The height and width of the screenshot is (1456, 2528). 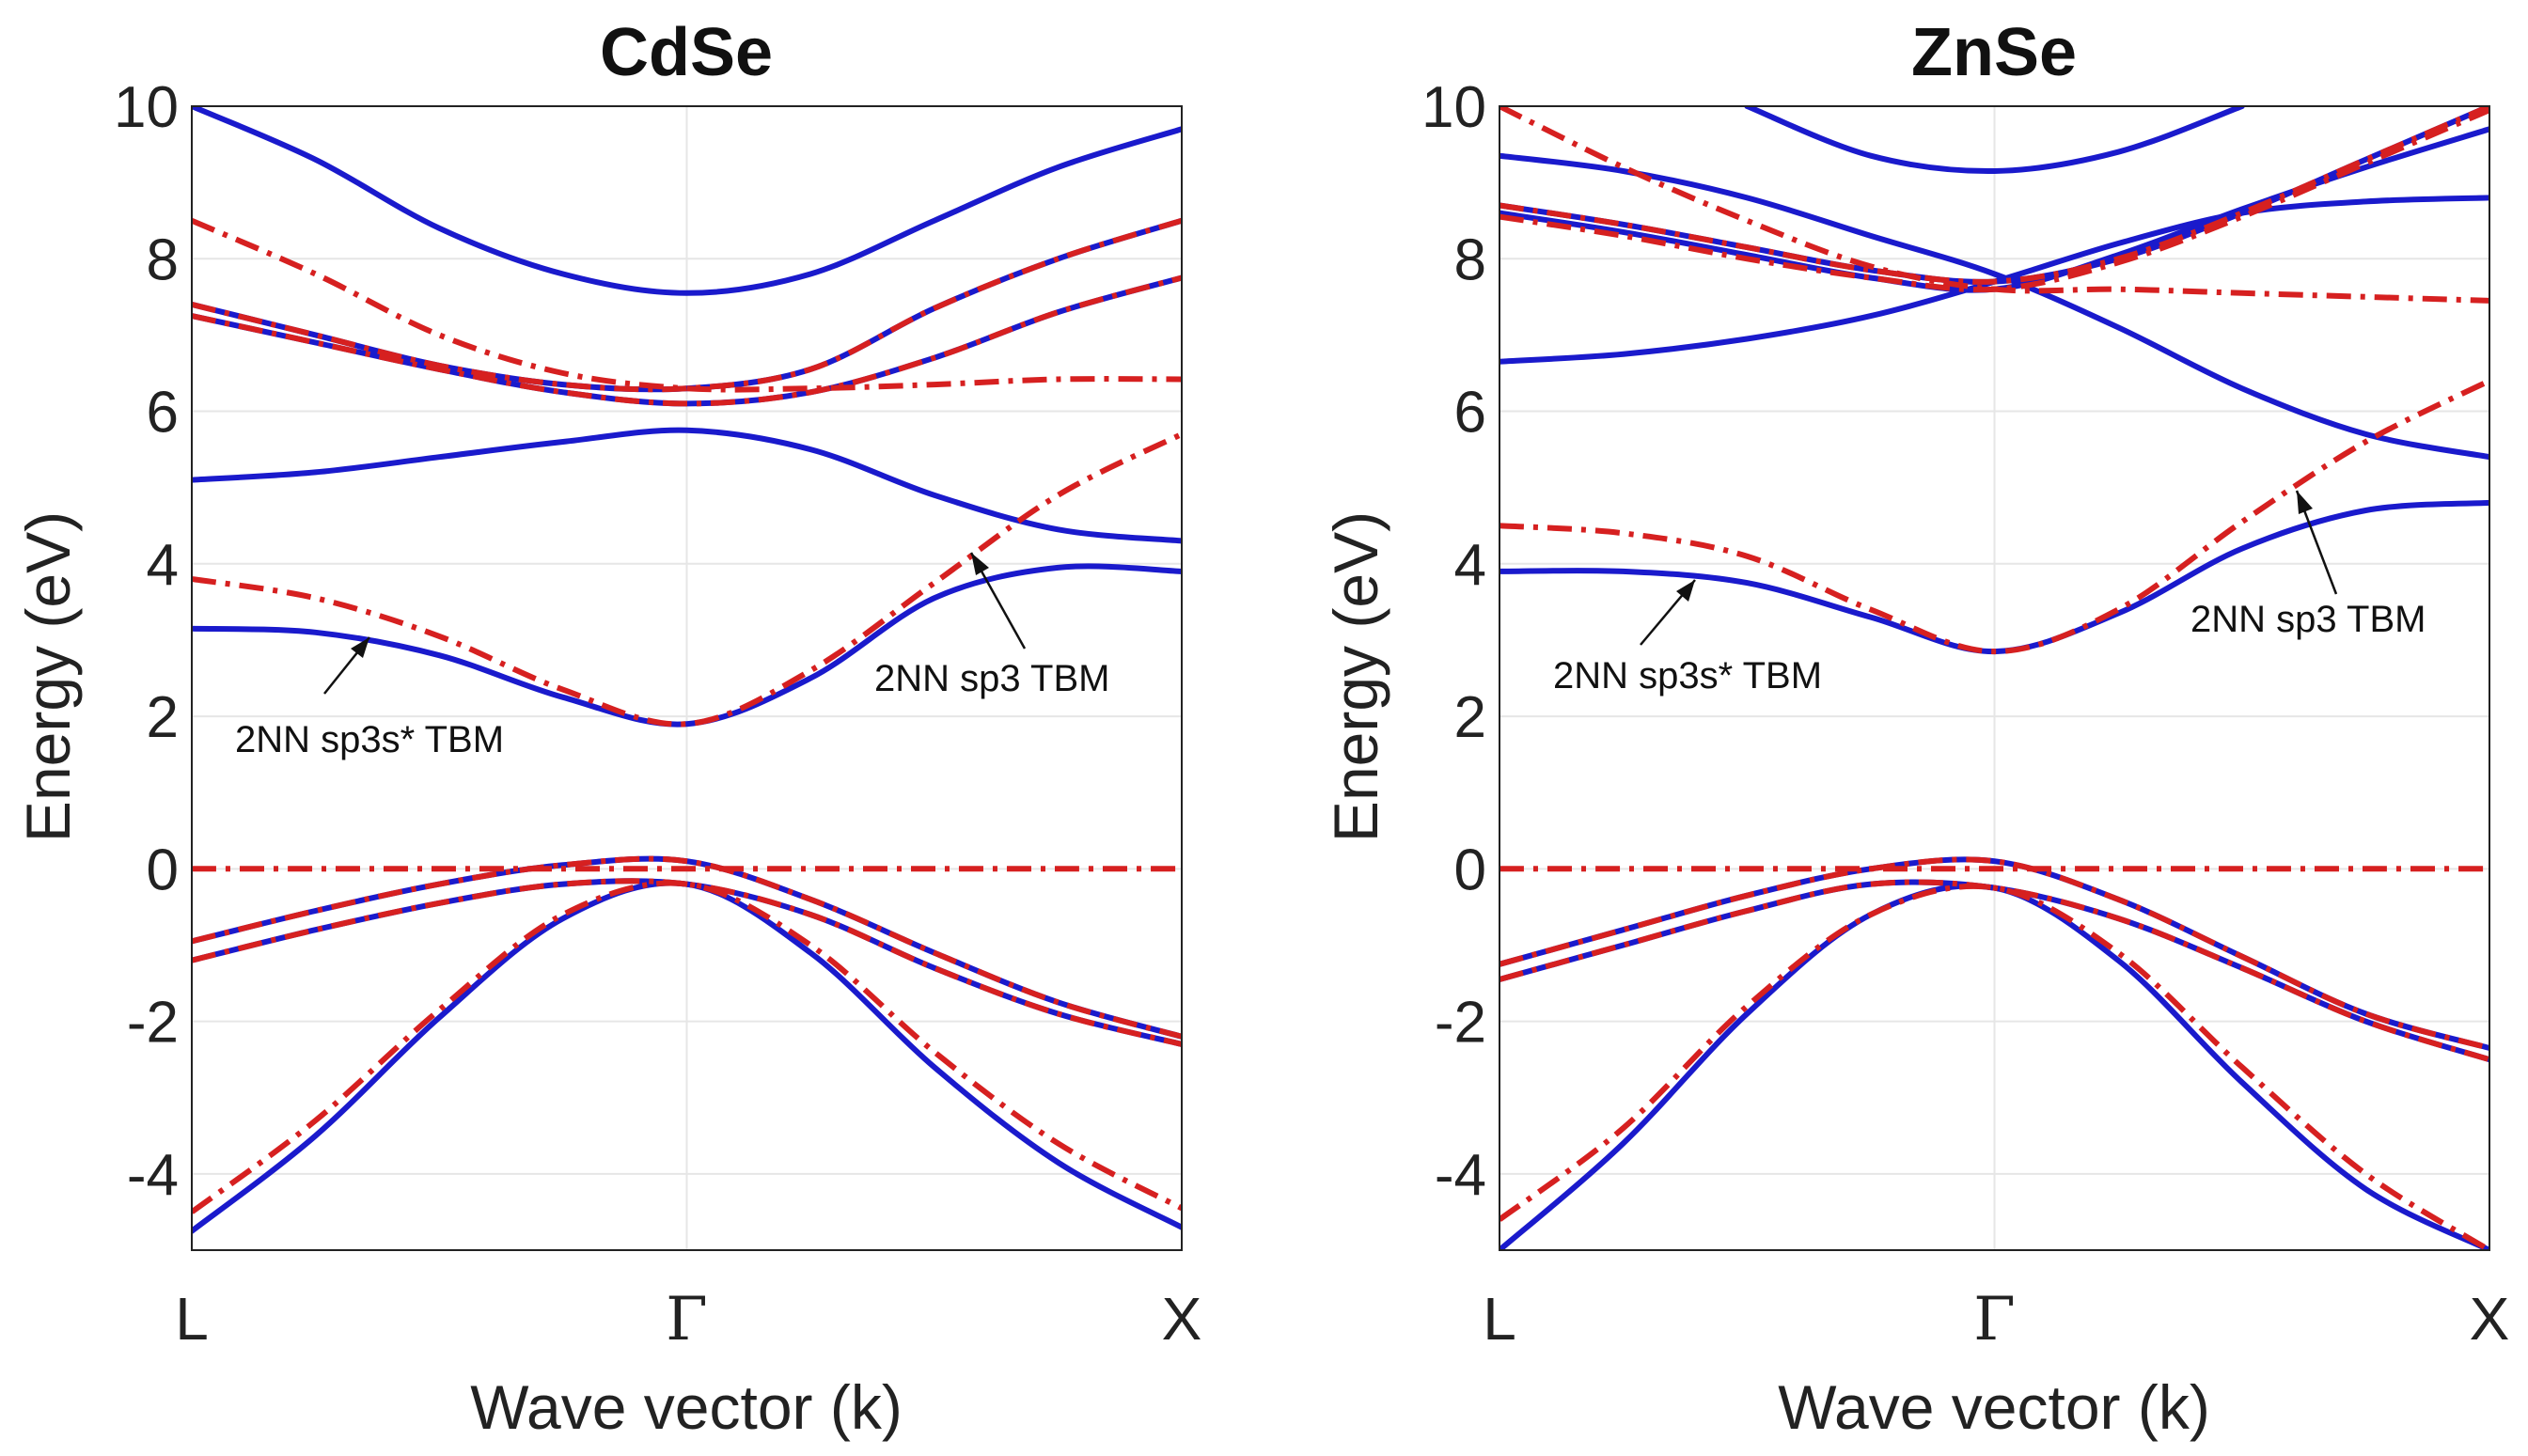 What do you see at coordinates (370, 698) in the screenshot?
I see `cdse-annotation-sp3s: 2NN sp3s* TBM` at bounding box center [370, 698].